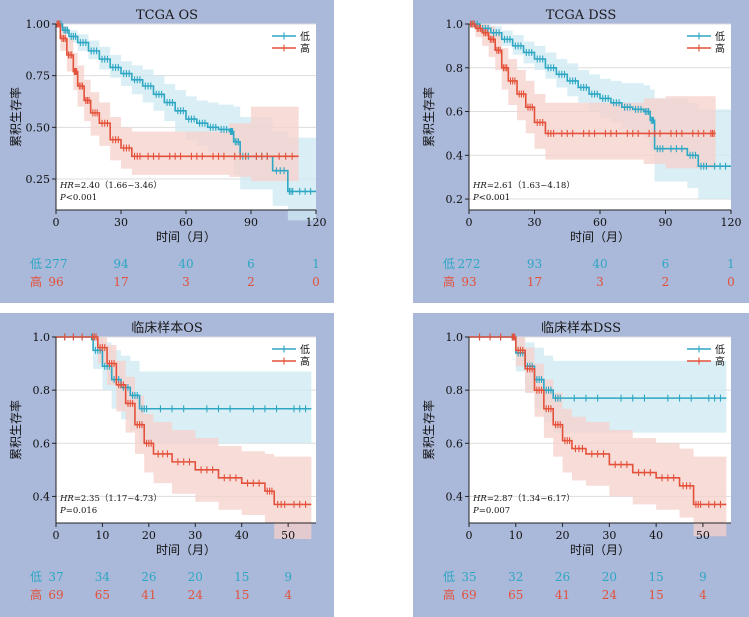 The image size is (749, 617). I want to click on y-tick-label: 0.25, so click(38, 179).